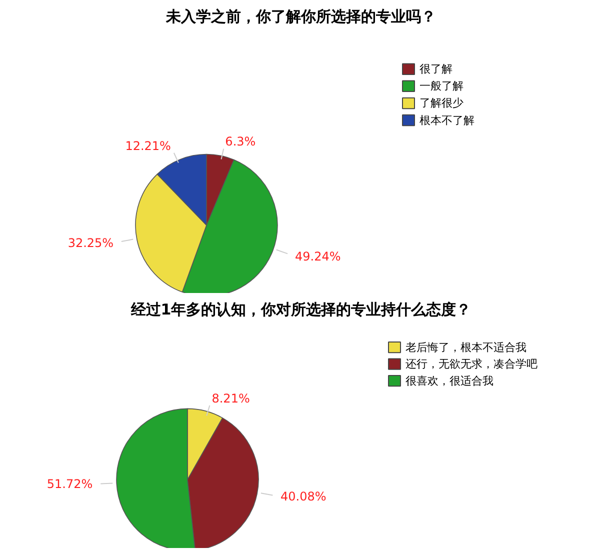 The height and width of the screenshot is (550, 601). What do you see at coordinates (231, 399) in the screenshot?
I see `data-label: 8.21%` at bounding box center [231, 399].